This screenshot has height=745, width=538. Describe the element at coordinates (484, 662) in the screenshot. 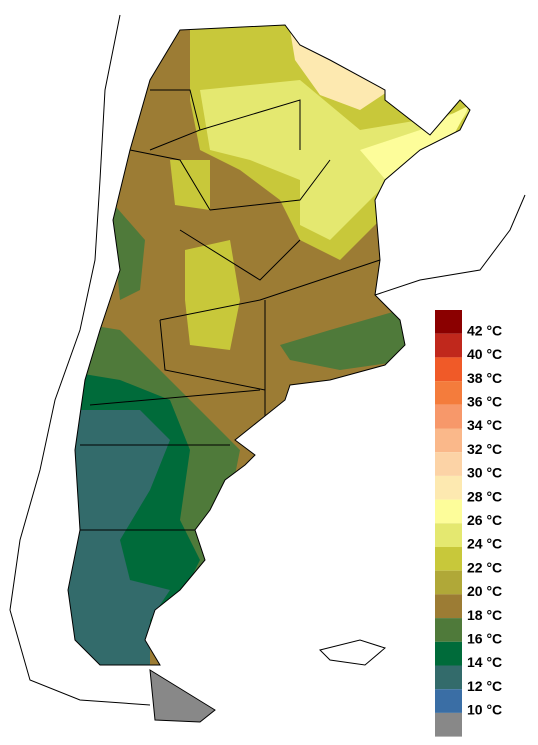

I see `legend-label: 14 °C` at that location.